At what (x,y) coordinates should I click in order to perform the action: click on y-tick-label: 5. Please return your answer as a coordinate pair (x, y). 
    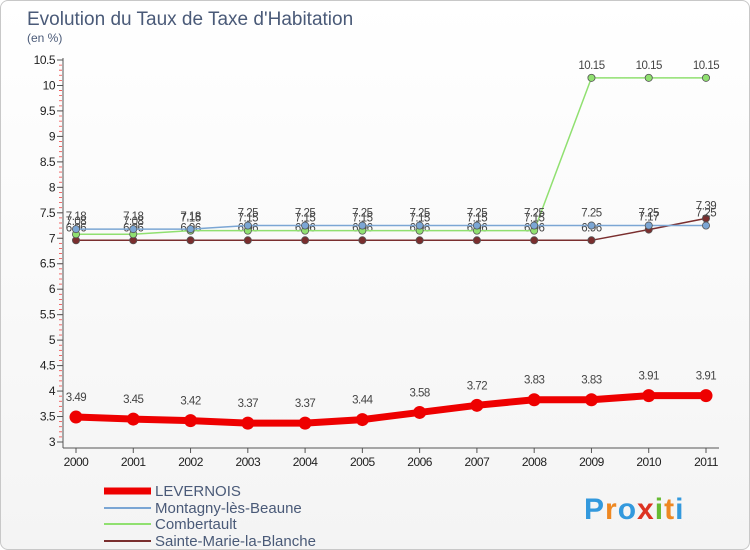
    Looking at the image, I should click on (52, 340).